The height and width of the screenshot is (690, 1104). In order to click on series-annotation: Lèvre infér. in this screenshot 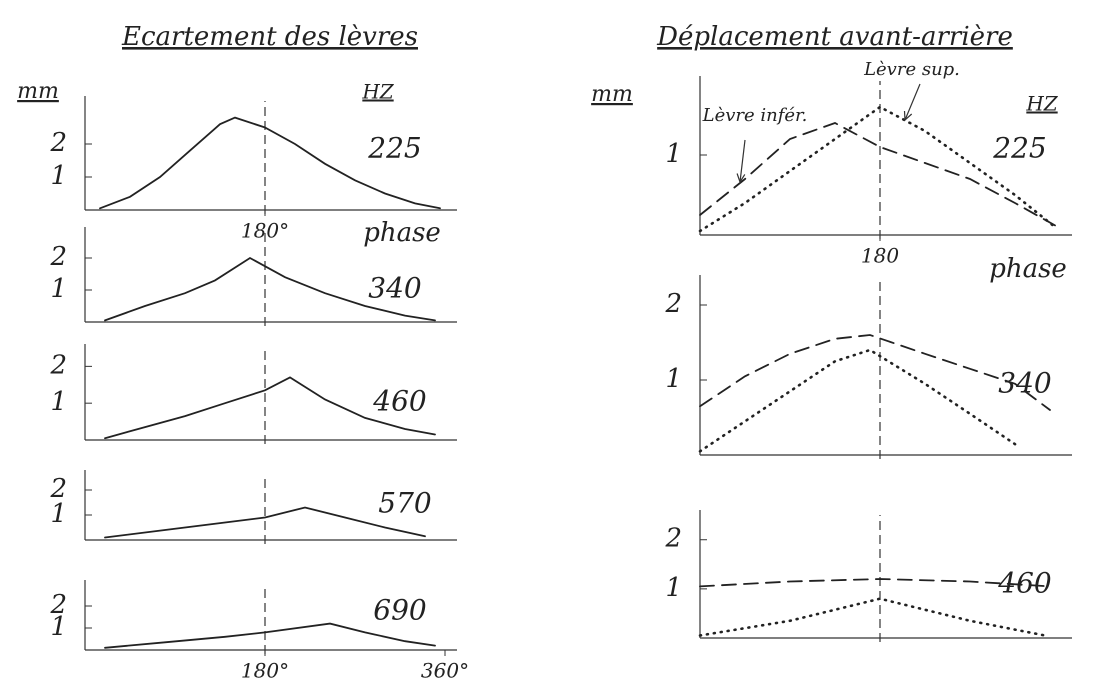, I will do `click(755, 115)`.